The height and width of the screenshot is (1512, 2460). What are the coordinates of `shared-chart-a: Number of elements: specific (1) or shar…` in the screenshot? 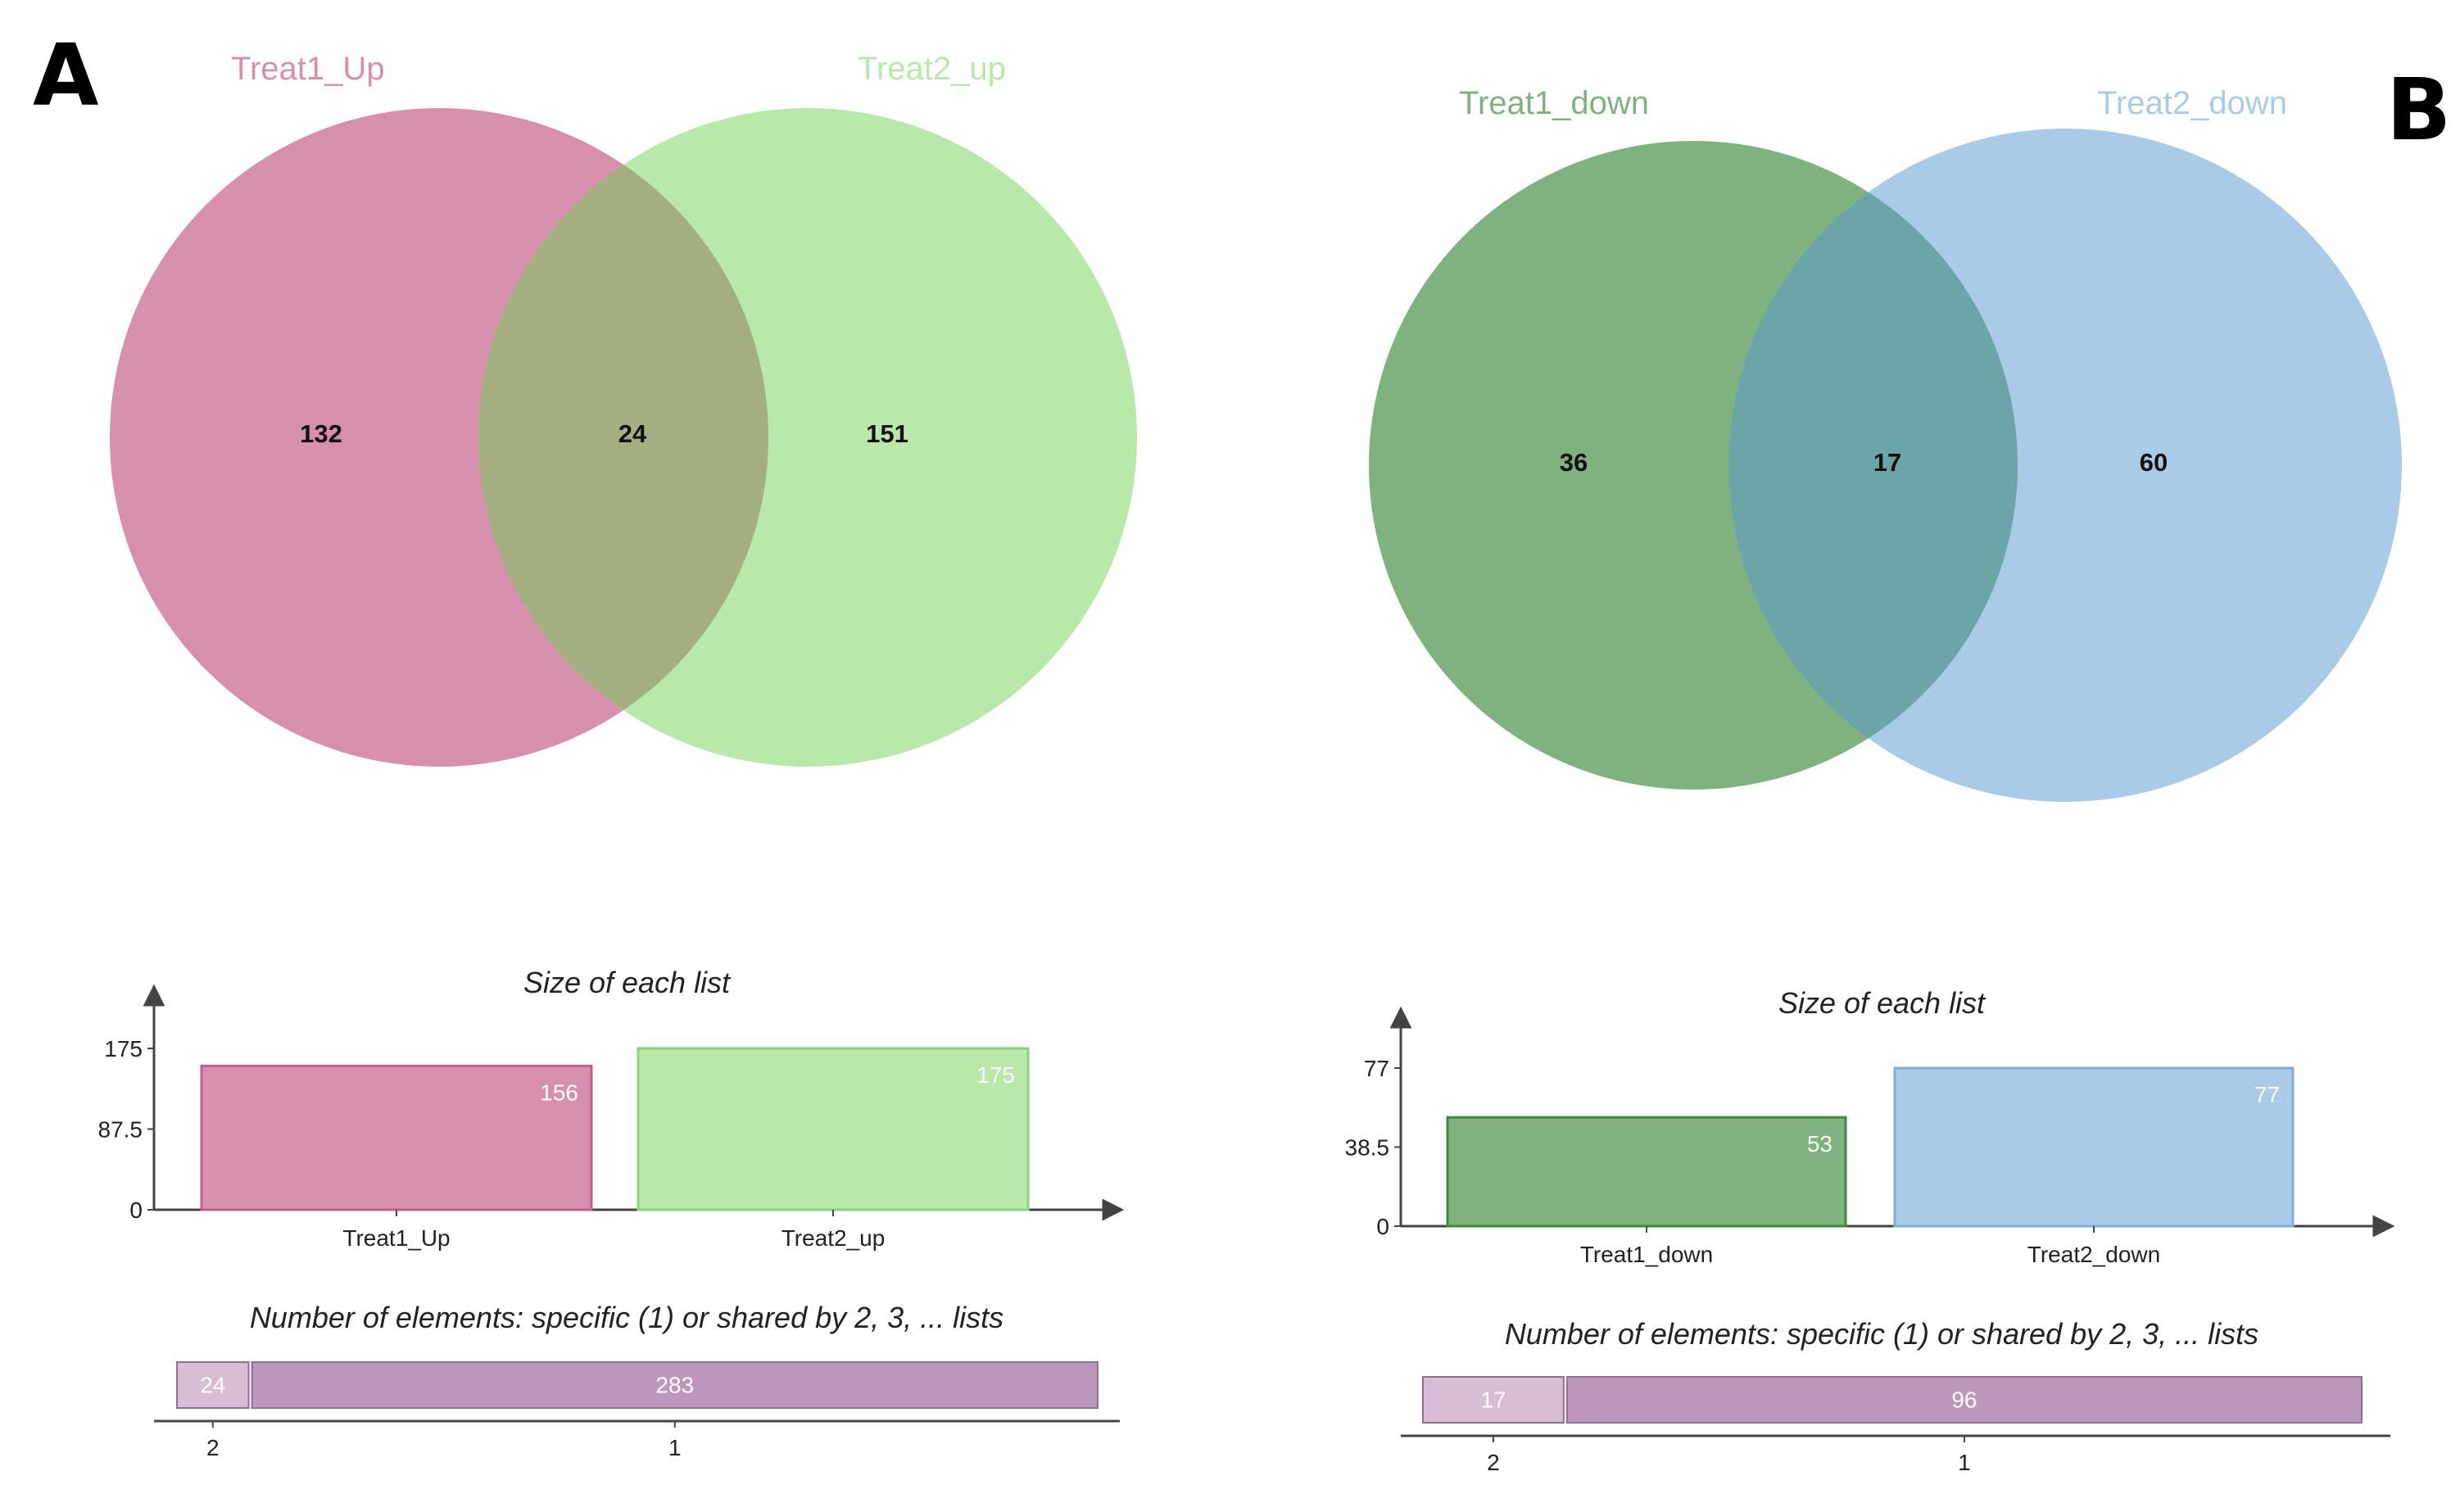 It's located at (637, 1380).